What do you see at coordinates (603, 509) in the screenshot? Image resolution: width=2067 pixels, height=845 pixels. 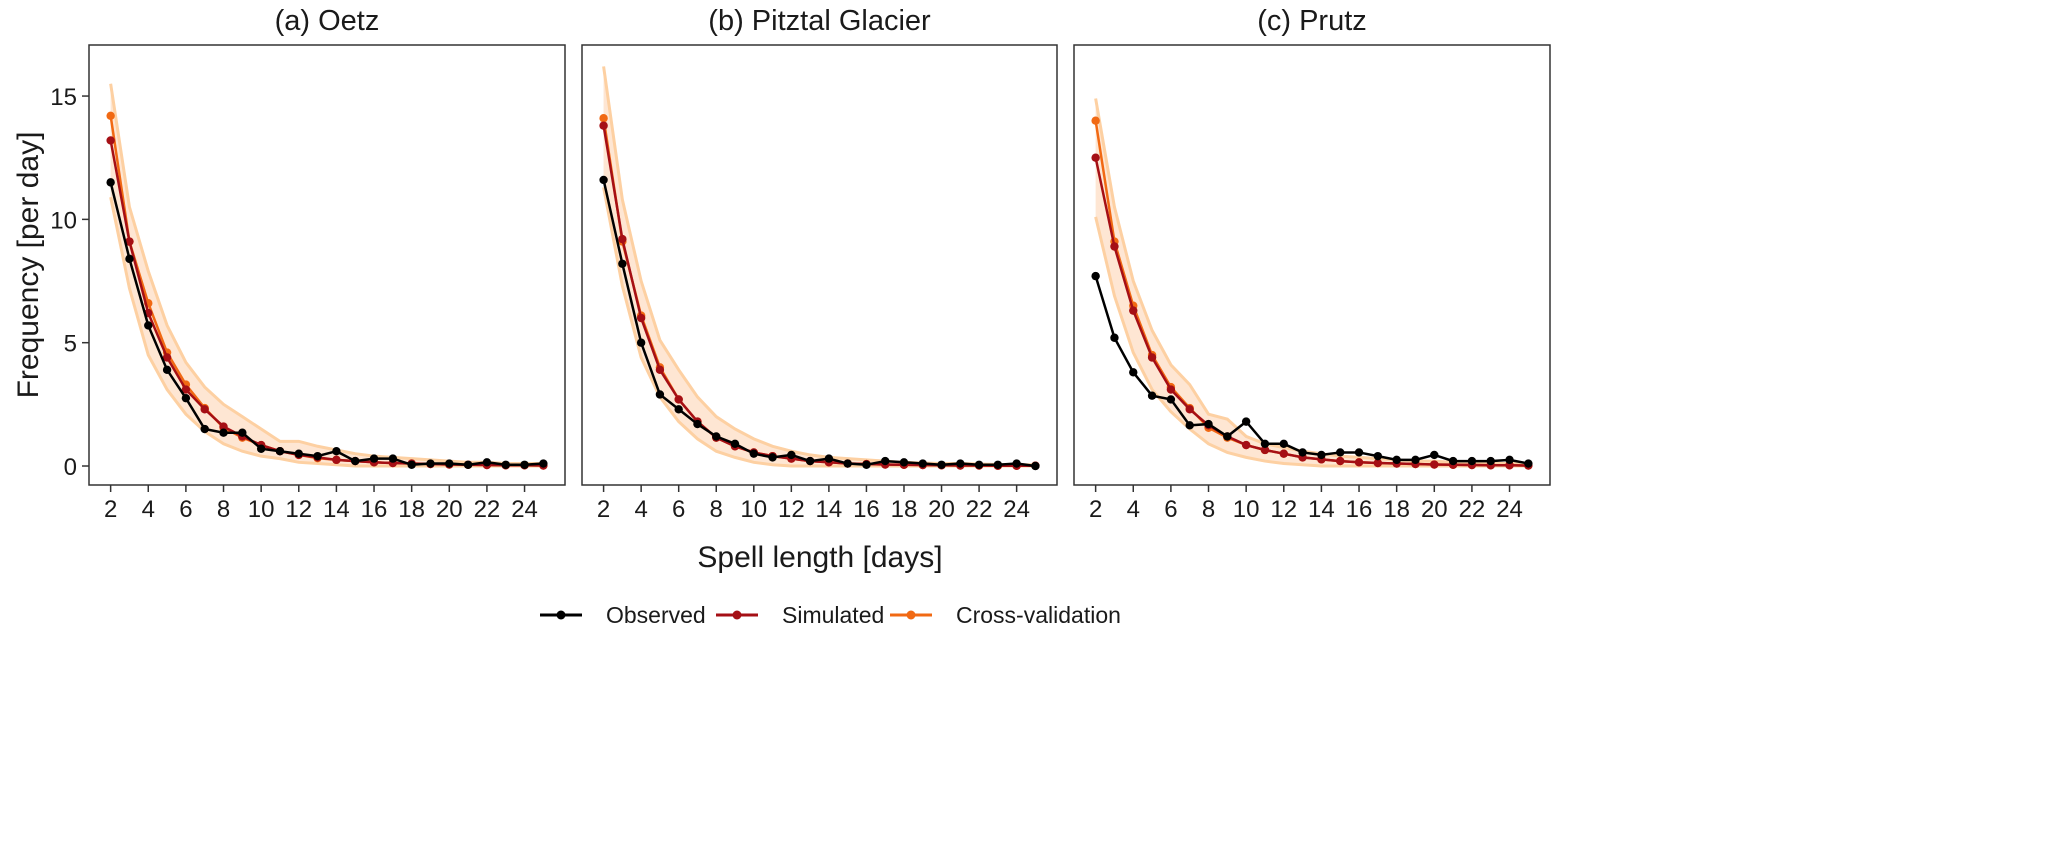 I see `x-tick-label: 2` at bounding box center [603, 509].